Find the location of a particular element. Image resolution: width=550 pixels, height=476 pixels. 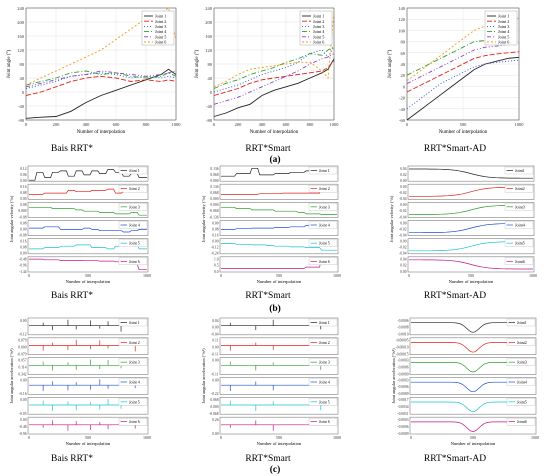

y-tick-label: -0.48 is located at coordinates (23, 260).